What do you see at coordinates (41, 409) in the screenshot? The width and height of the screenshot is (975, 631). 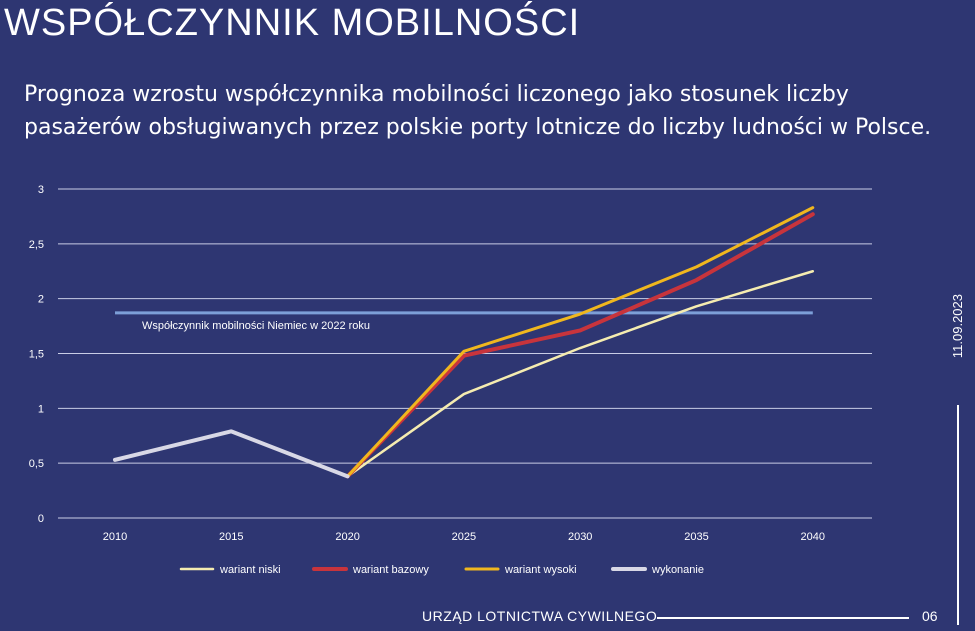 I see `y-tick-label: 1` at bounding box center [41, 409].